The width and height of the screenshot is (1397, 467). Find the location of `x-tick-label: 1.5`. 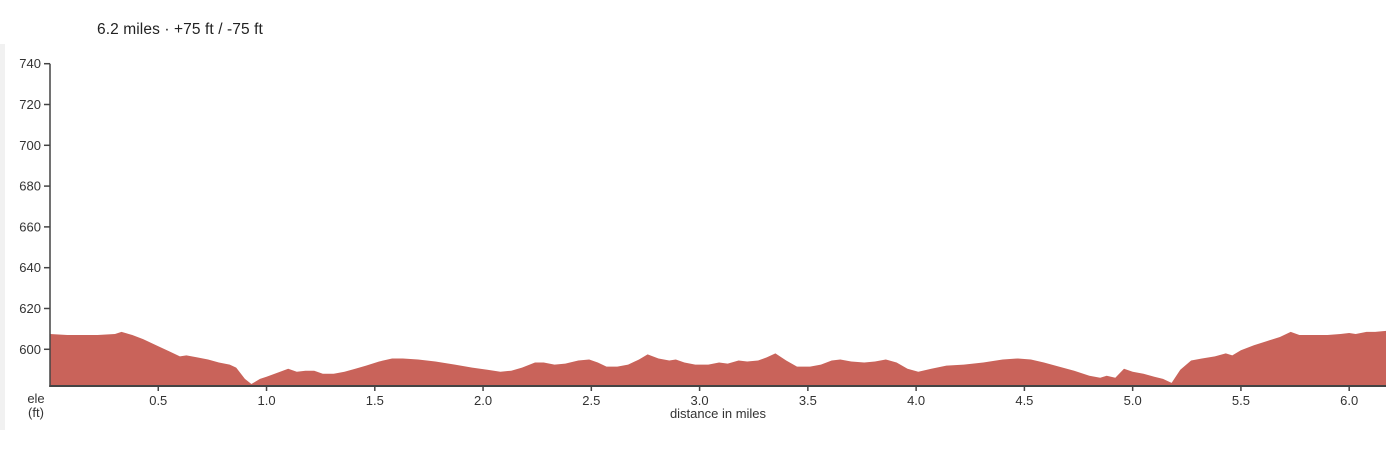

x-tick-label: 1.5 is located at coordinates (375, 400).